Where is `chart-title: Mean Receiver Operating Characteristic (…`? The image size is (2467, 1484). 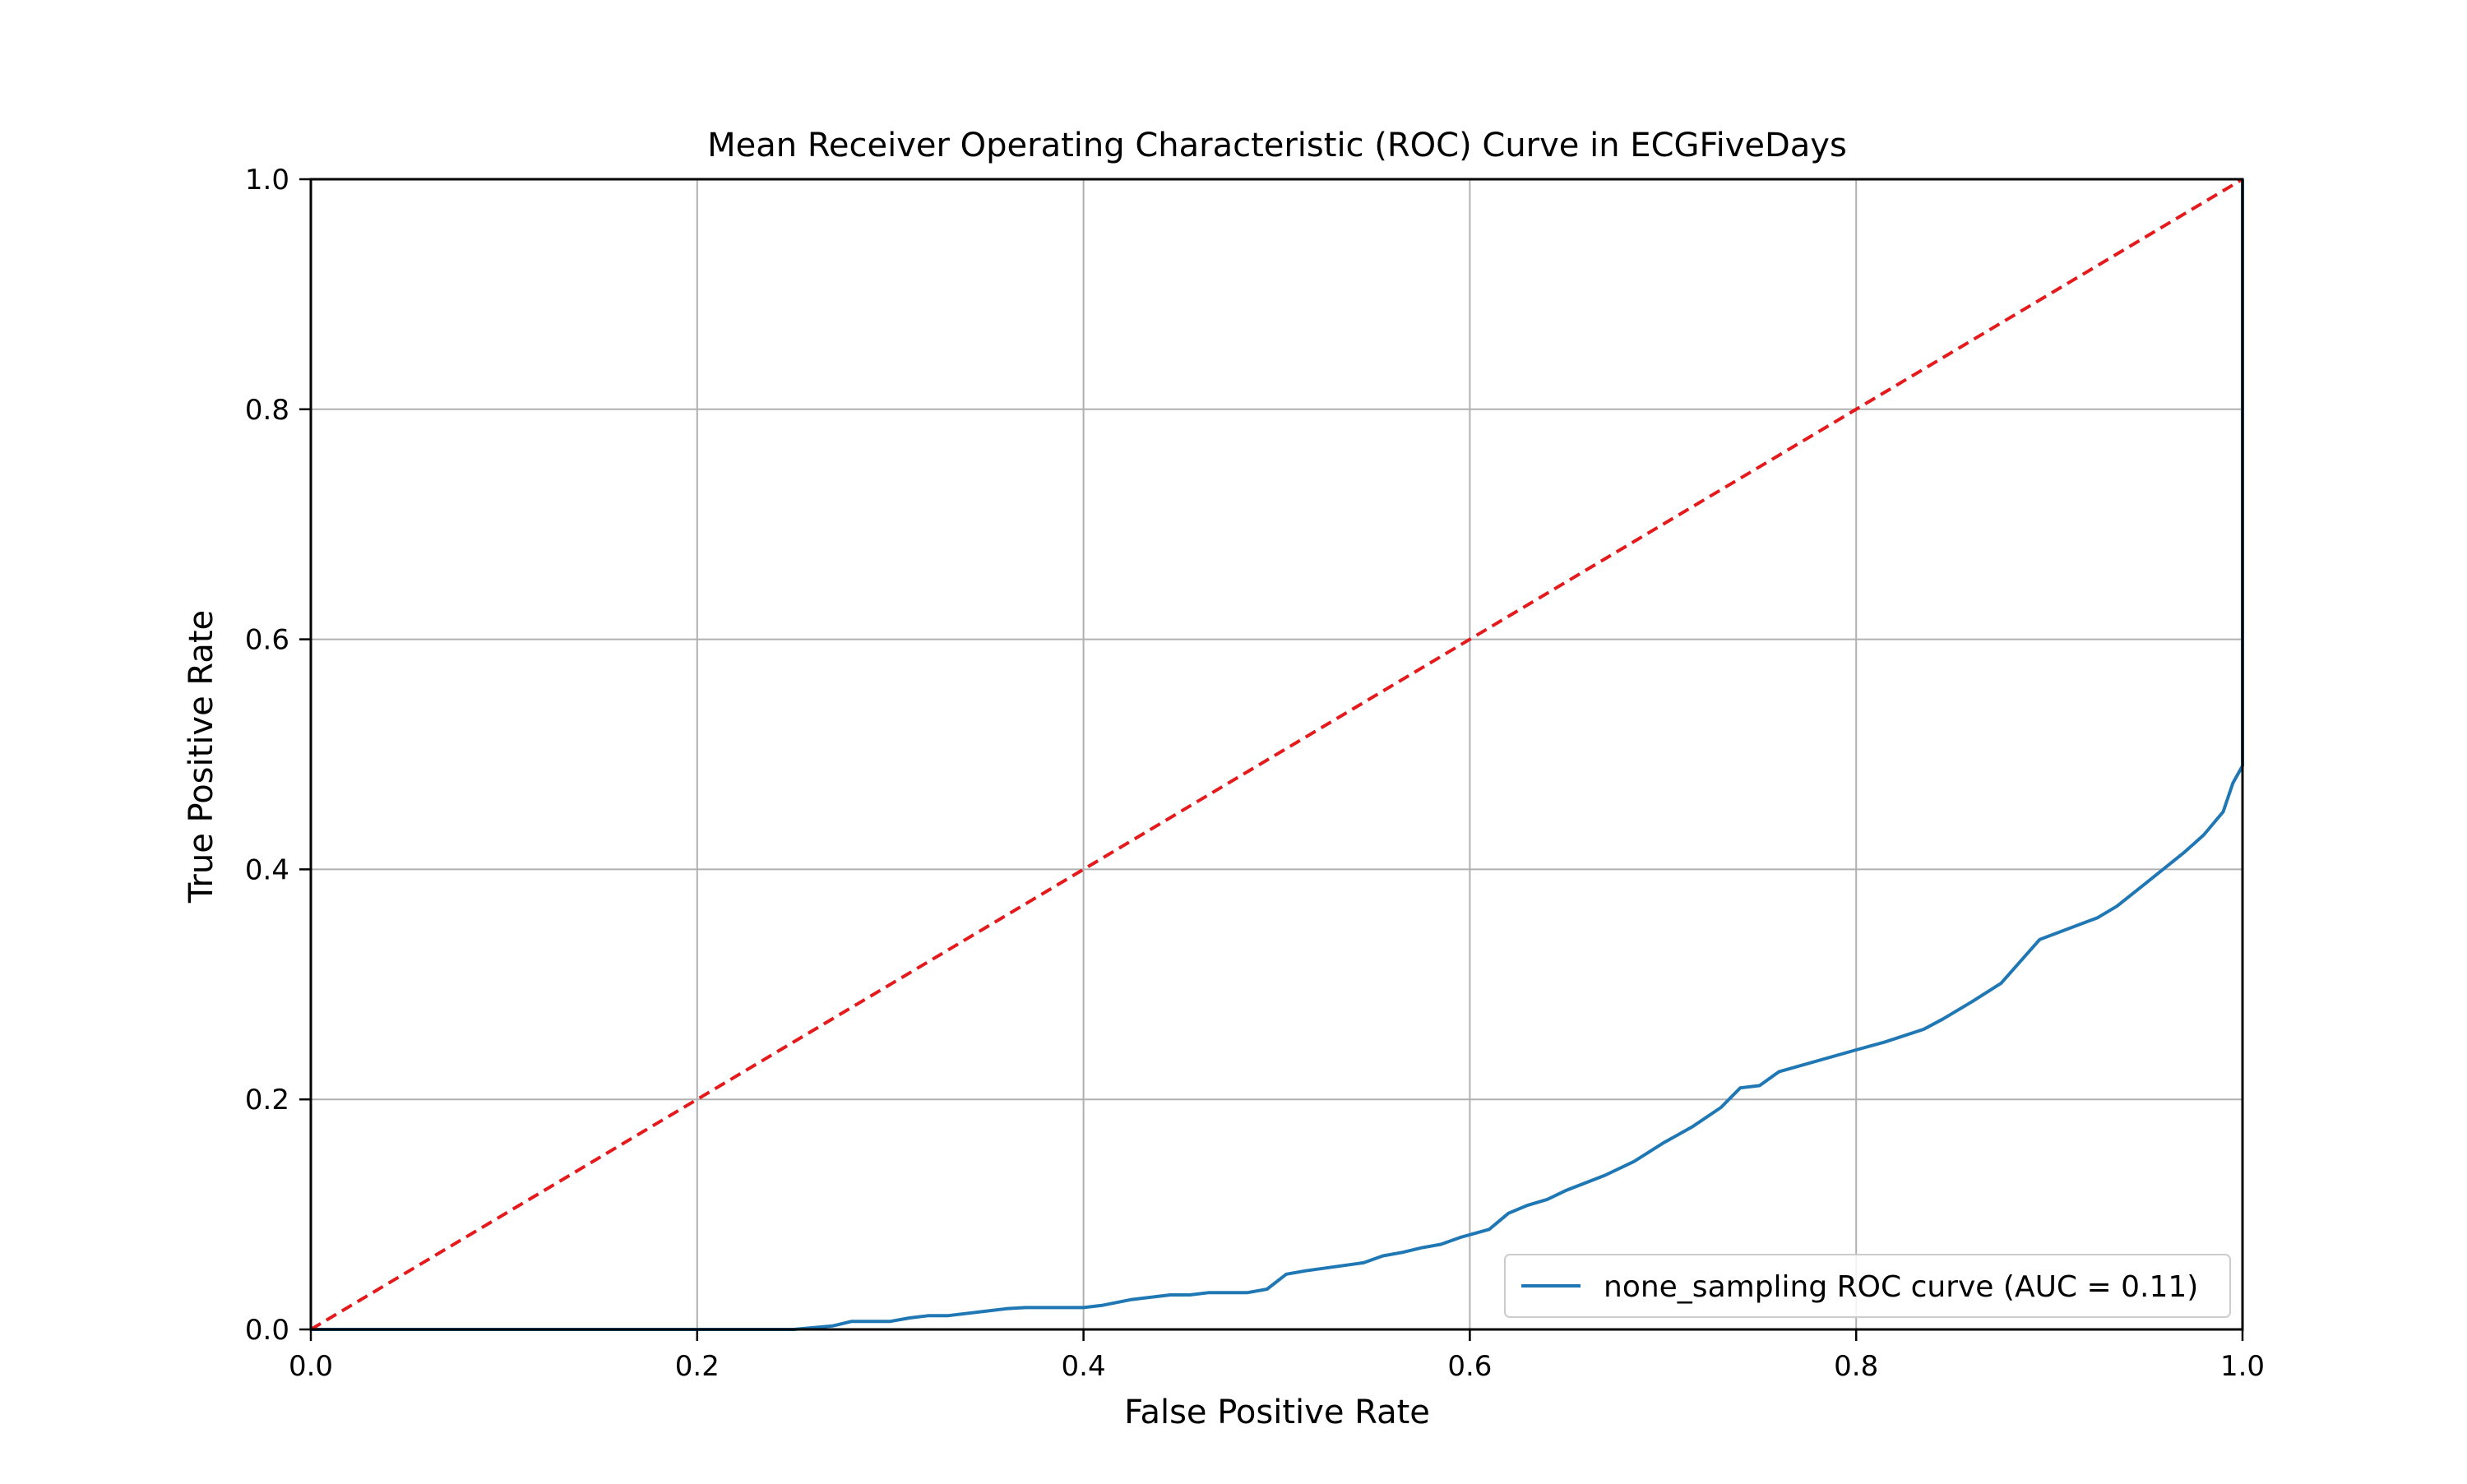 chart-title: Mean Receiver Operating Characteristic (… is located at coordinates (1277, 145).